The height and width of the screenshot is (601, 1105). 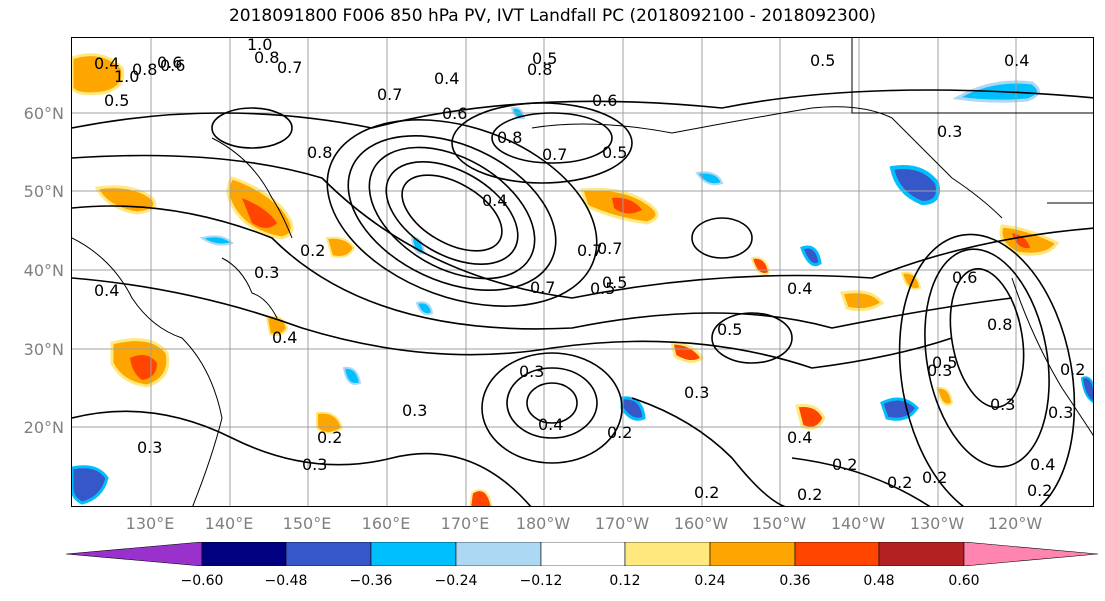 What do you see at coordinates (43, 270) in the screenshot?
I see `lat-label-40n: 40°N` at bounding box center [43, 270].